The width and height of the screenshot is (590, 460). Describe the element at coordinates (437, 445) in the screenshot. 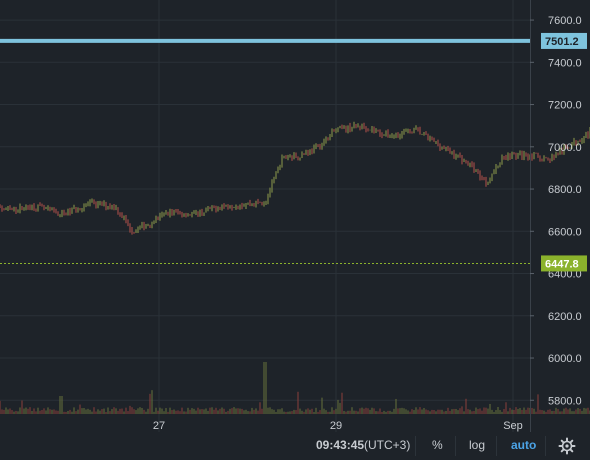

I see `percent-scale-toggle: %` at that location.